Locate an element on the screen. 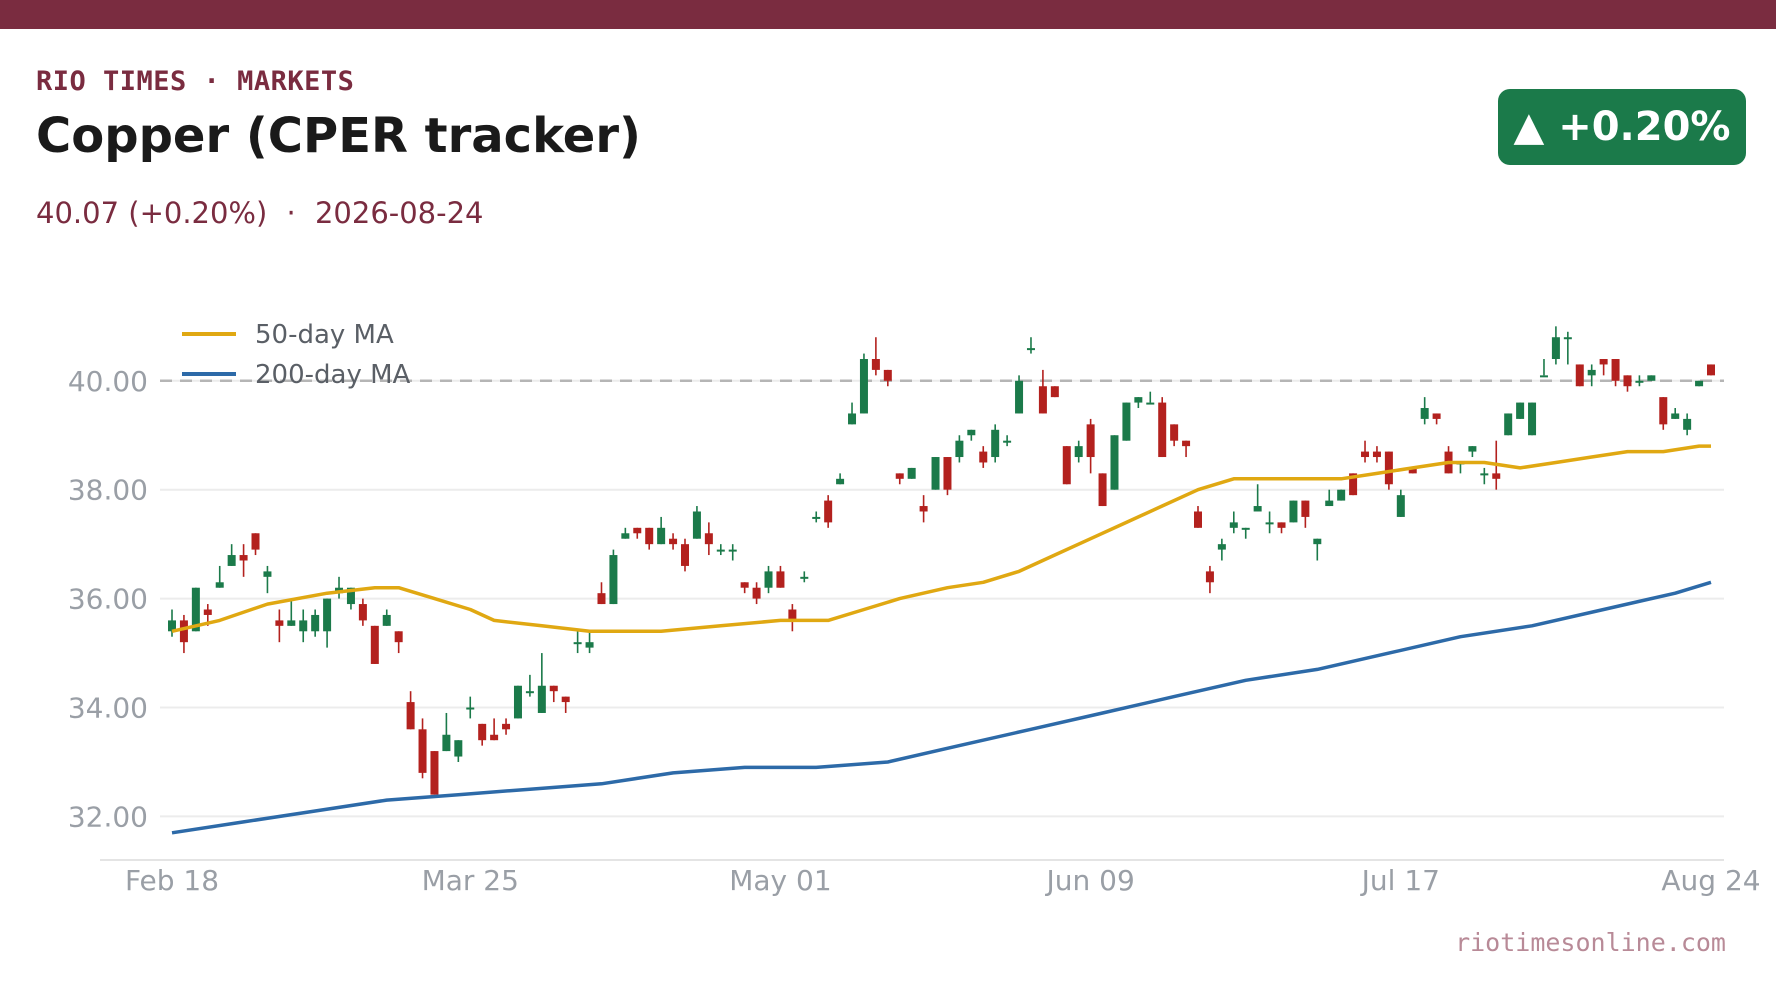  y-tick-label: 32.00 is located at coordinates (108, 816).